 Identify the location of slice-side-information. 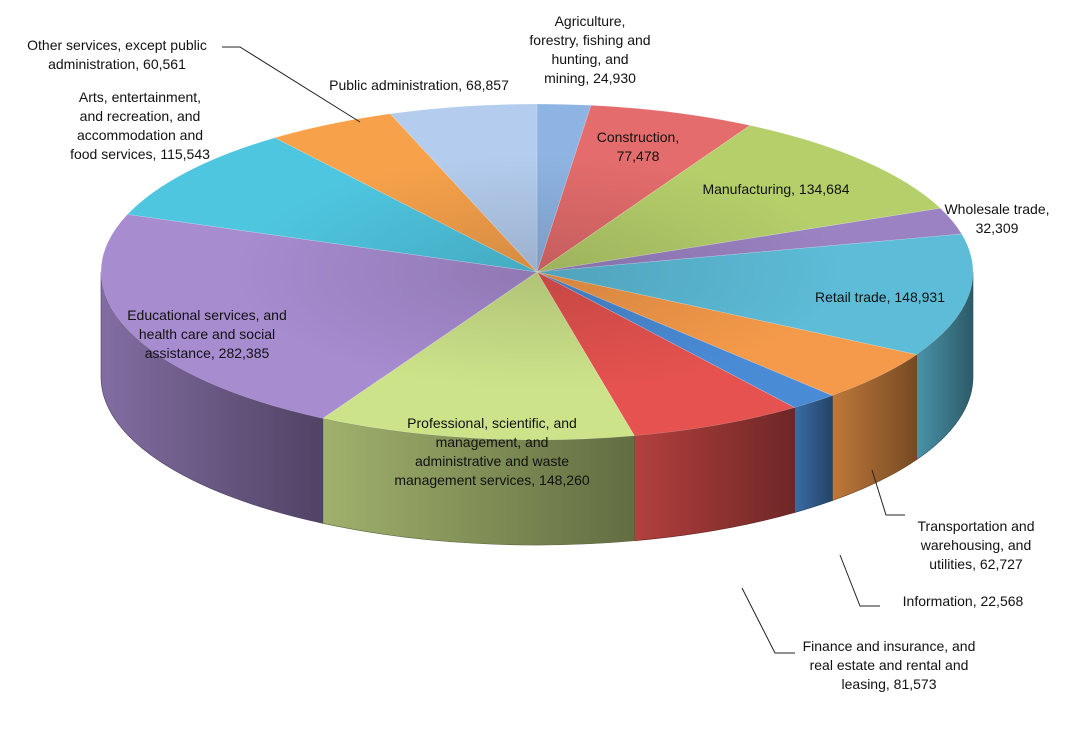
(813, 454).